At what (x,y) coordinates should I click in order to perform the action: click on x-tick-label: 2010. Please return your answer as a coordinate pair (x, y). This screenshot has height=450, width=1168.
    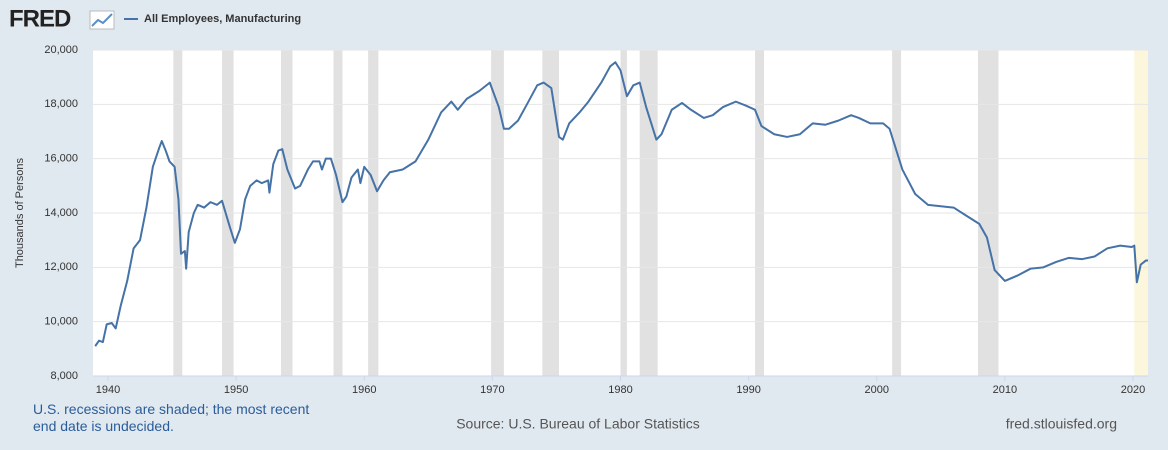
    Looking at the image, I should click on (1005, 390).